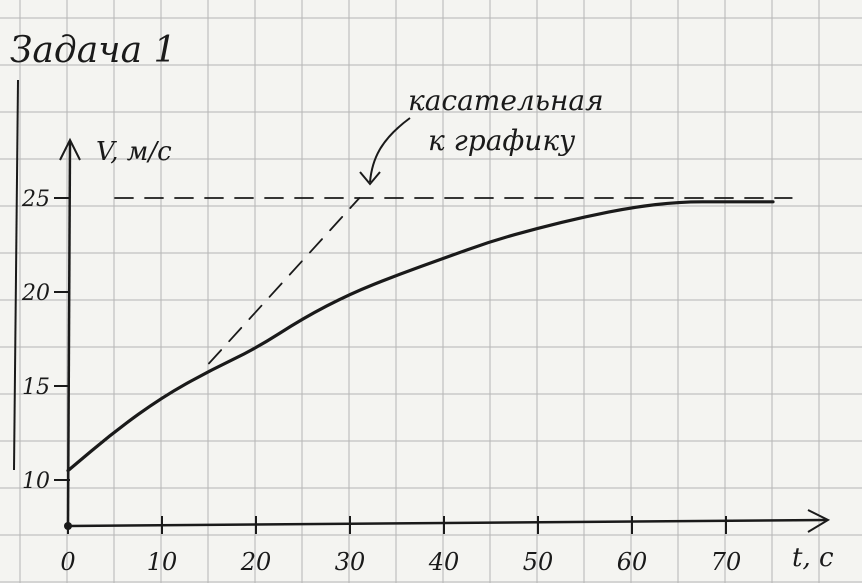 This screenshot has width=862, height=583. I want to click on annotation-line-1: касательная, so click(506, 100).